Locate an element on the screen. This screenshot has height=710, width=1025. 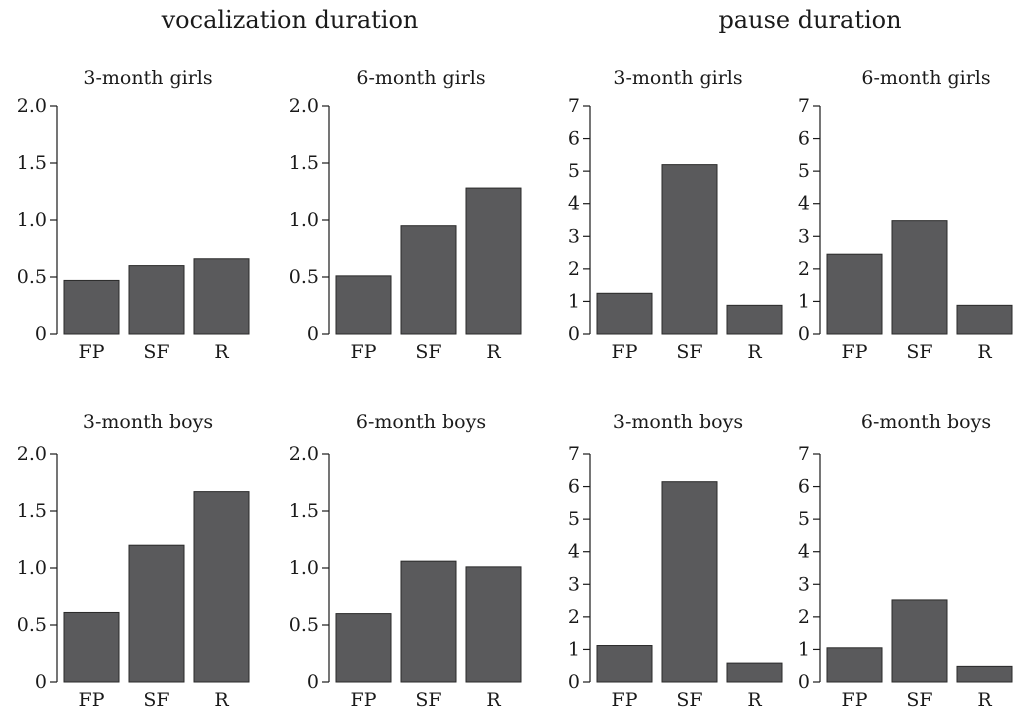
chart-title: 6-month boys is located at coordinates (421, 422).